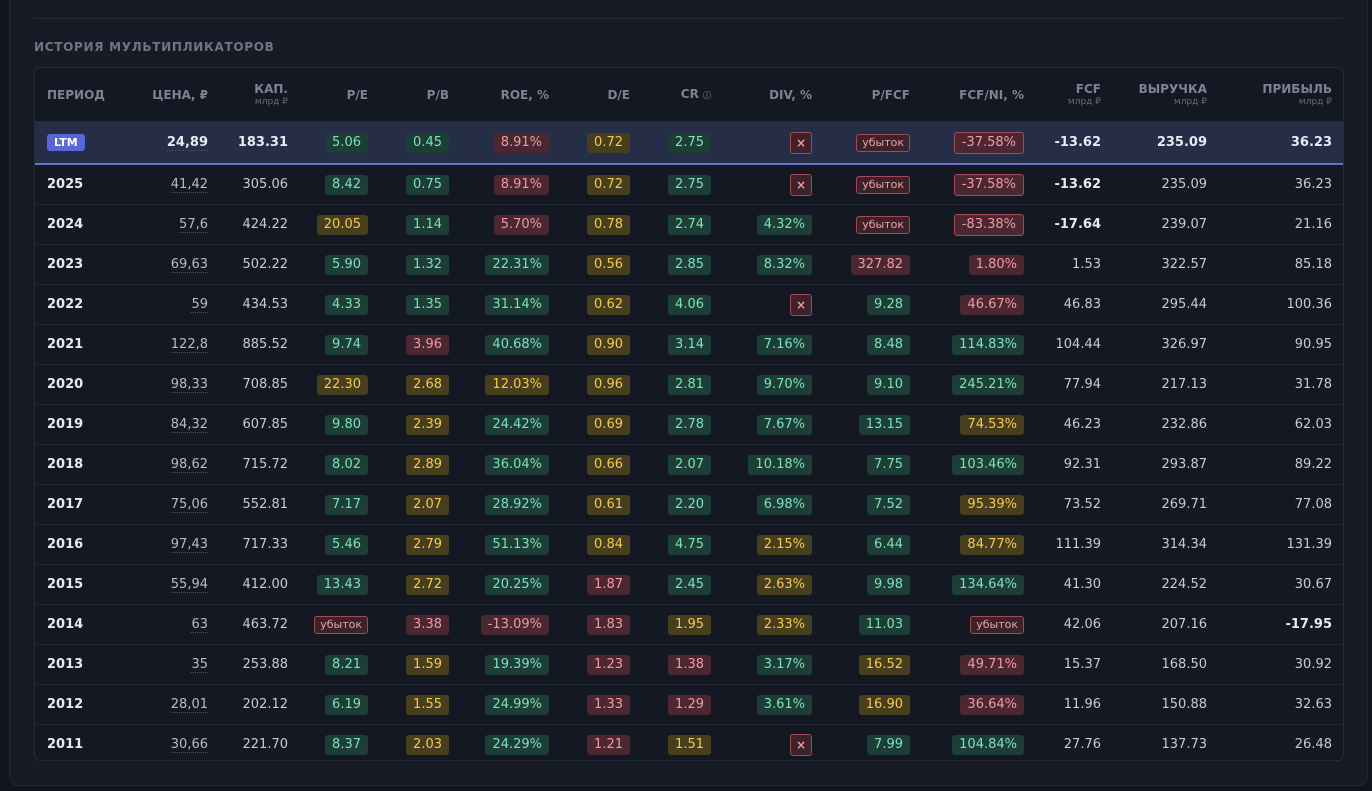 Image resolution: width=1372 pixels, height=791 pixels. Describe the element at coordinates (988, 384) in the screenshot. I see `value-pill: 245.21%` at that location.